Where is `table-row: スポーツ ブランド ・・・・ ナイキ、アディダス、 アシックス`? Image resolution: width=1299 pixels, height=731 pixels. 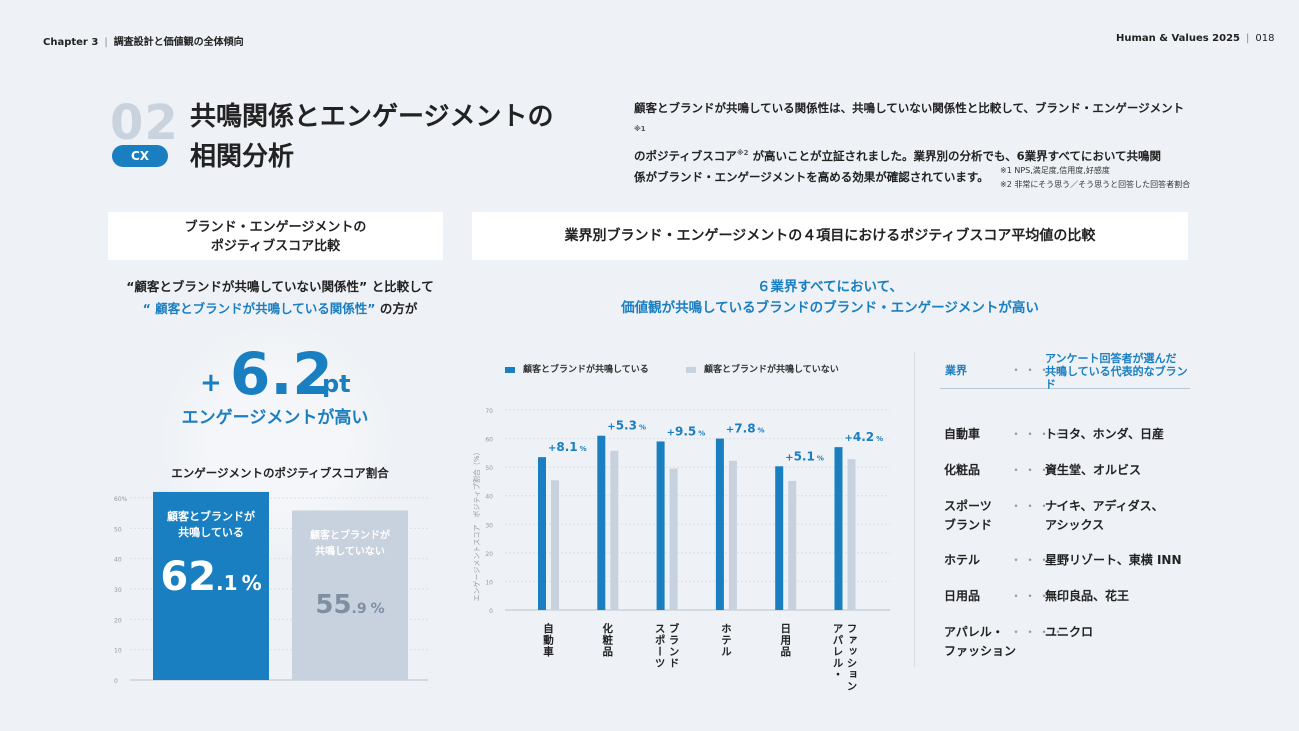
table-row: スポーツ ブランド ・・・・ ナイキ、アディダス、 アシックス is located at coordinates (1065, 524).